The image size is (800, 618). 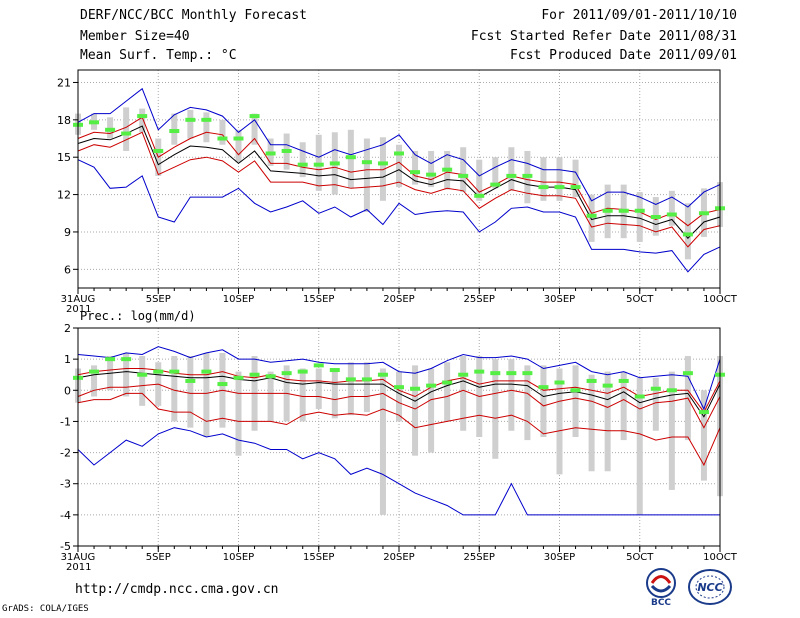 What do you see at coordinates (398, 557) in the screenshot?
I see `panel2-x-tick-label: 20SEP` at bounding box center [398, 557].